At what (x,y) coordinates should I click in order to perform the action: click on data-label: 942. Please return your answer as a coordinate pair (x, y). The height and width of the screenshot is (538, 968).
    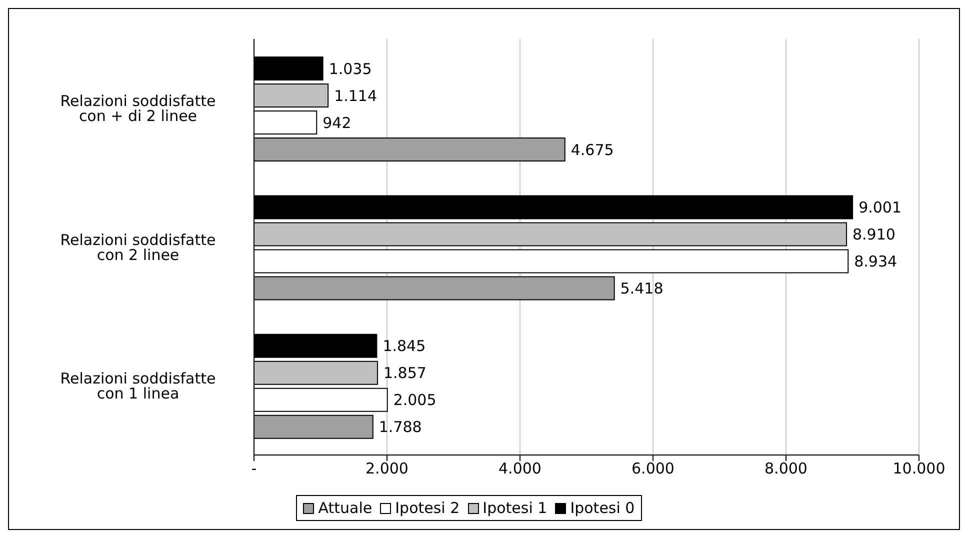
    Looking at the image, I should click on (337, 123).